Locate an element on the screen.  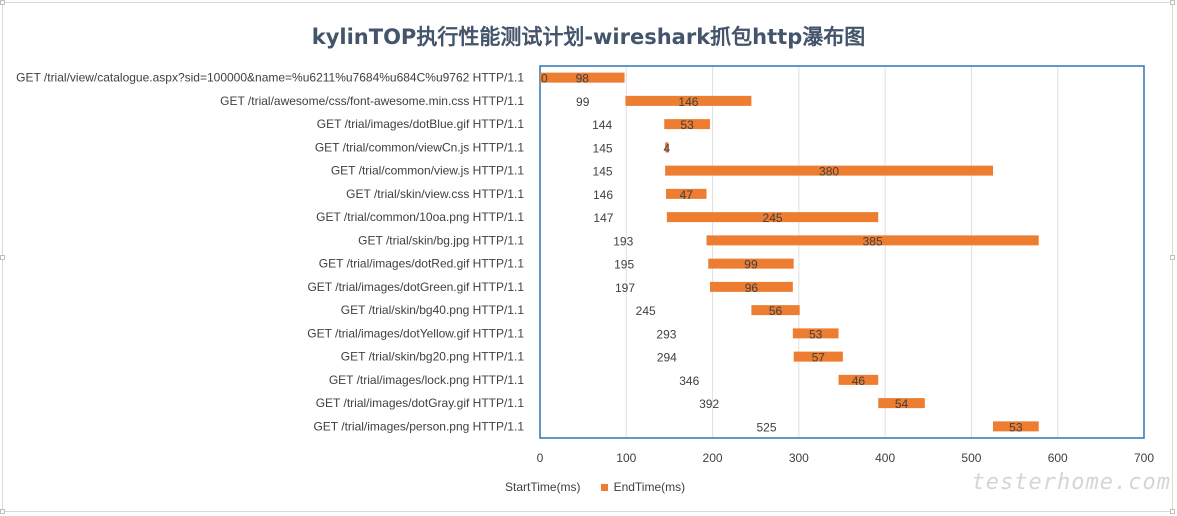
legend-swatch-end is located at coordinates (604, 487).